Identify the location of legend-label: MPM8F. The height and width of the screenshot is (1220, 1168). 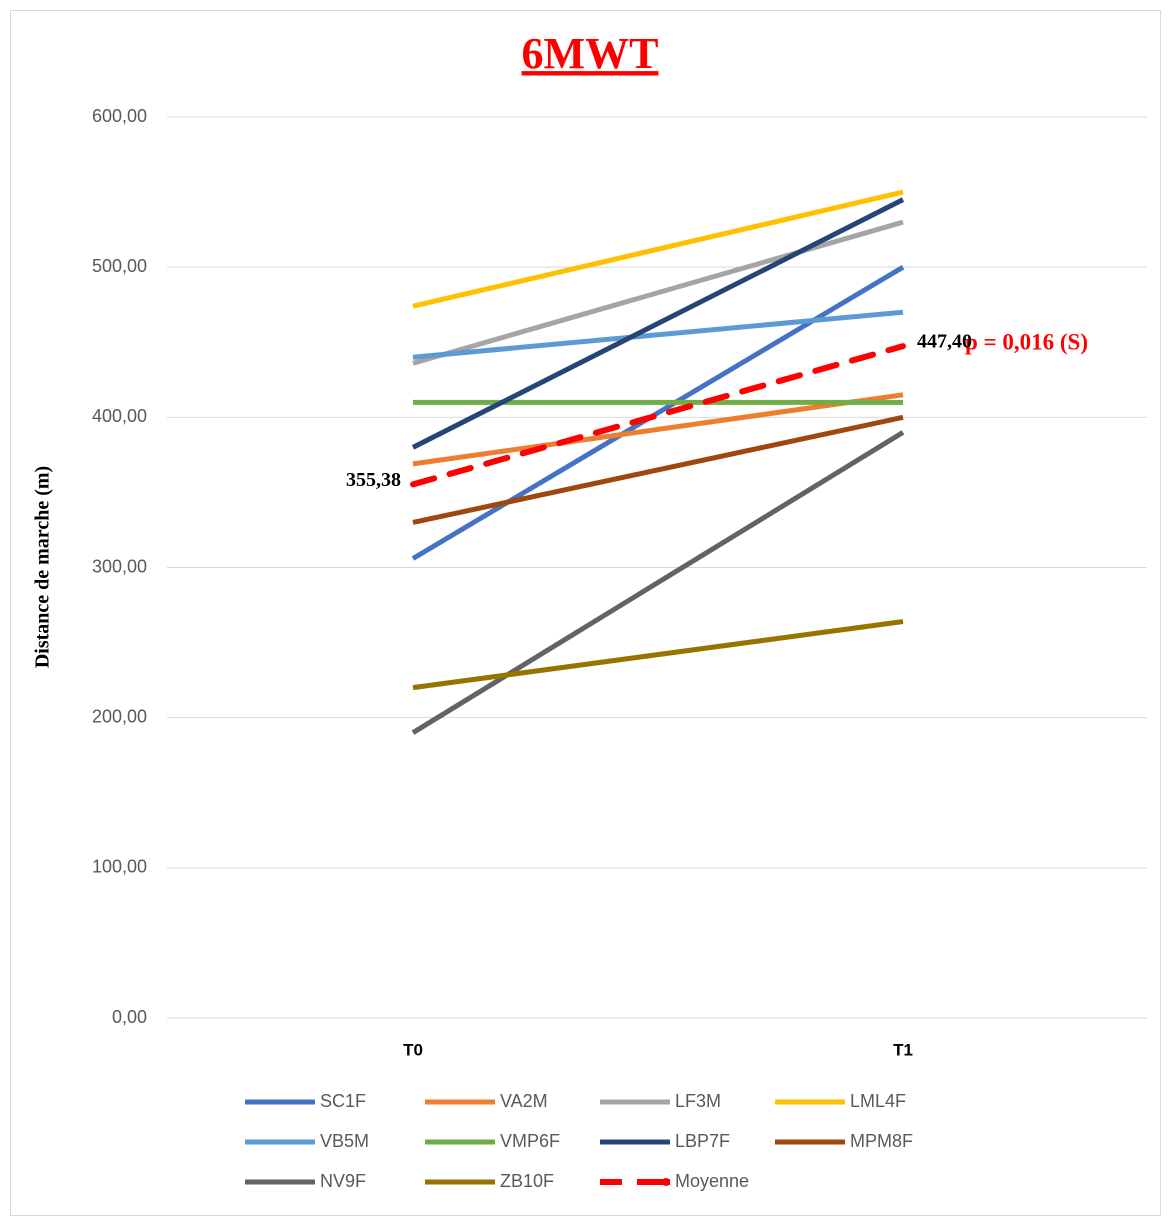
(881, 1141).